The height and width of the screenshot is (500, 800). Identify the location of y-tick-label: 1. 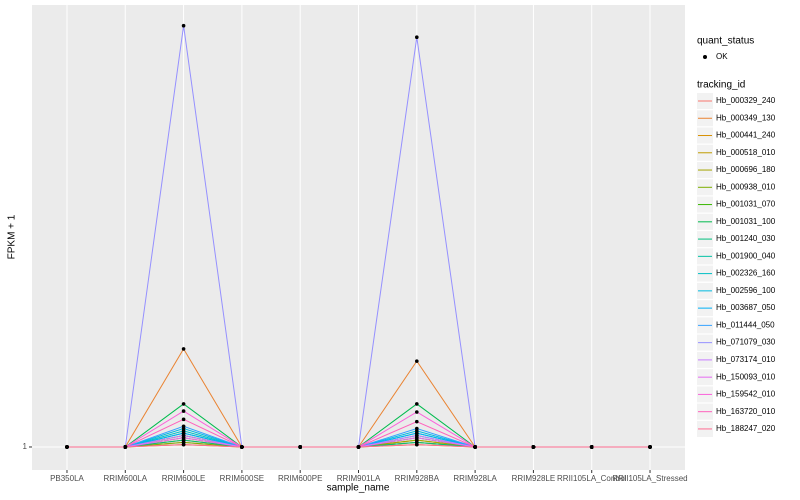
(25, 446).